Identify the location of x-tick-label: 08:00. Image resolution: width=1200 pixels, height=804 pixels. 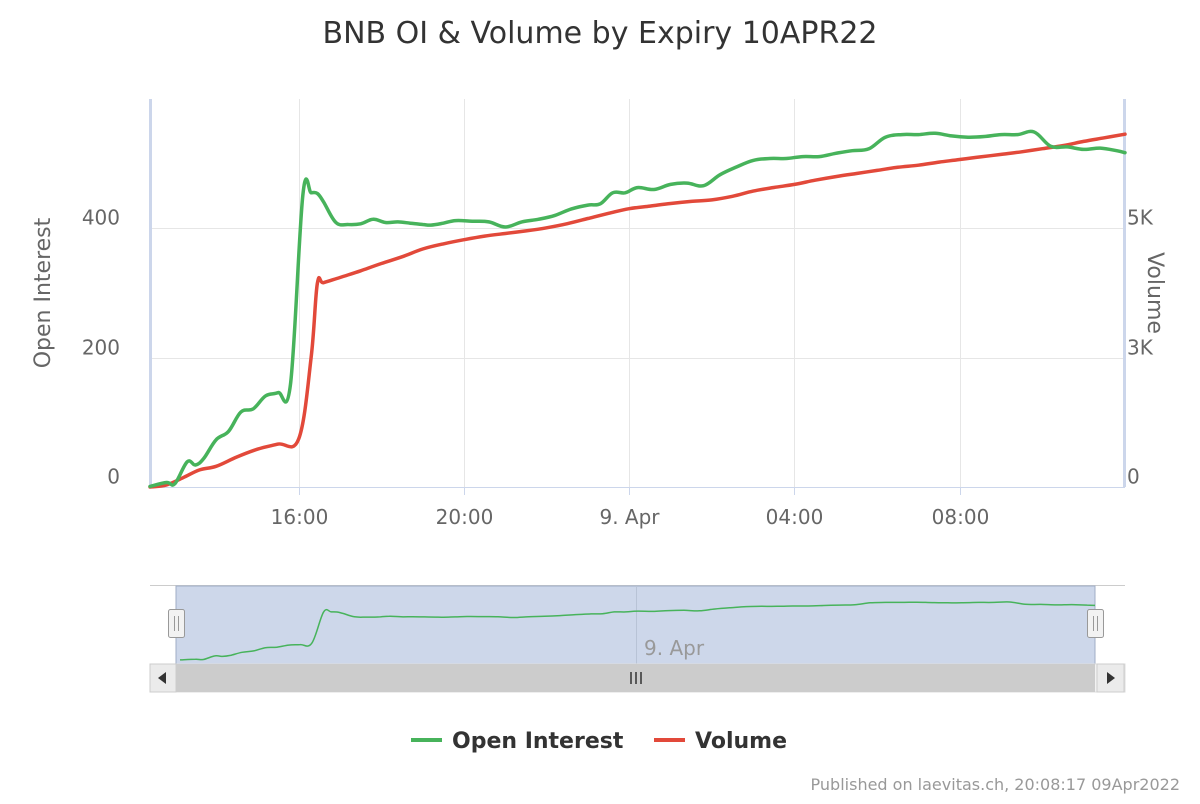
(961, 517).